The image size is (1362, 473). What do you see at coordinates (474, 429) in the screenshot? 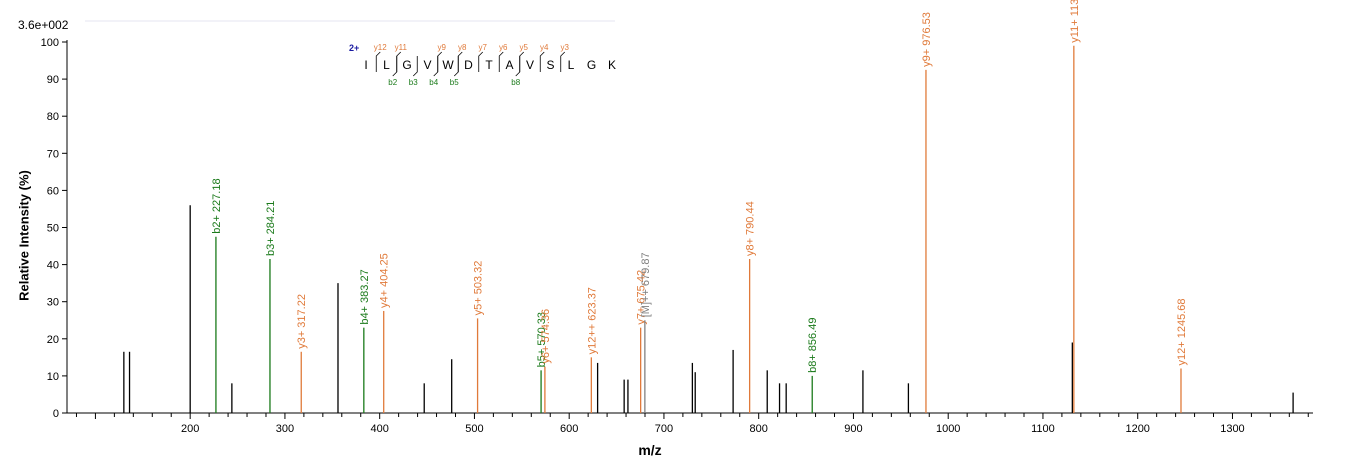
I see `x-tick-label: 500` at bounding box center [474, 429].